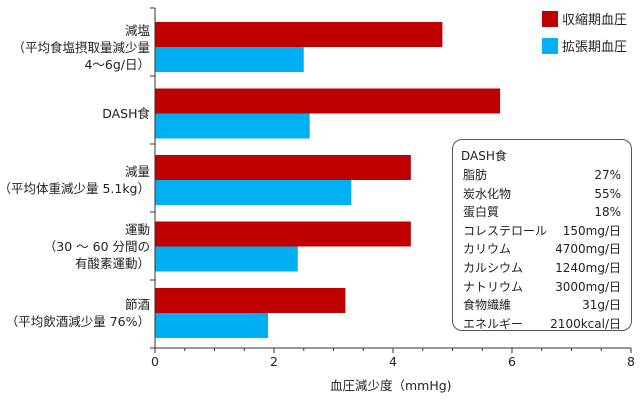 Image resolution: width=640 pixels, height=400 pixels. I want to click on category-label-line: 有酸素運動）, so click(112, 263).